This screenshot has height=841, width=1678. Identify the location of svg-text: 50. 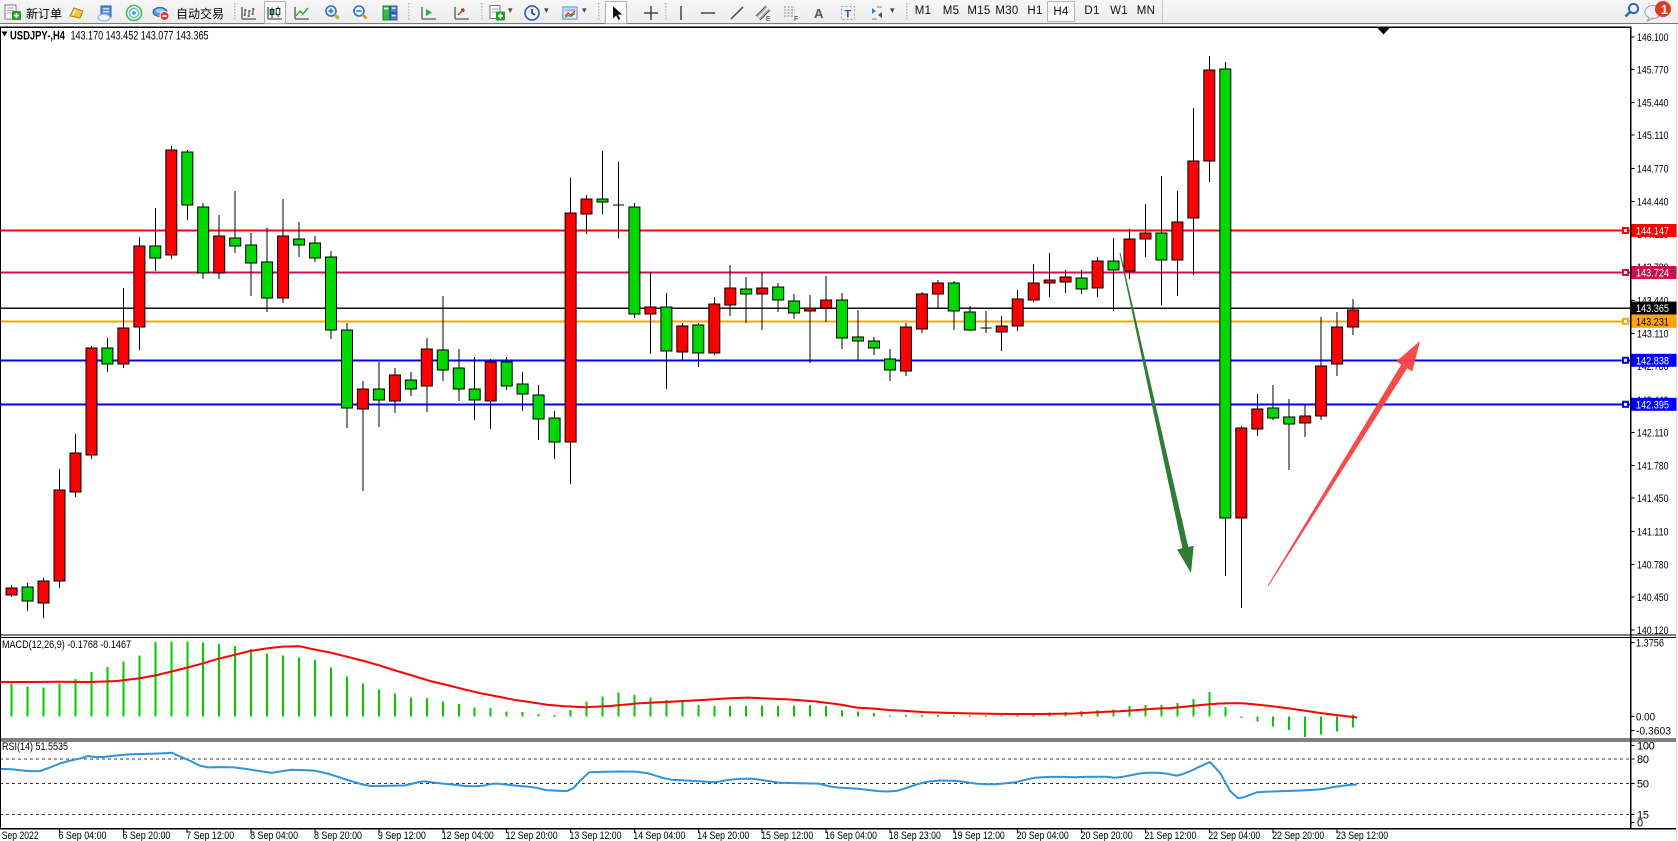
(1643, 785).